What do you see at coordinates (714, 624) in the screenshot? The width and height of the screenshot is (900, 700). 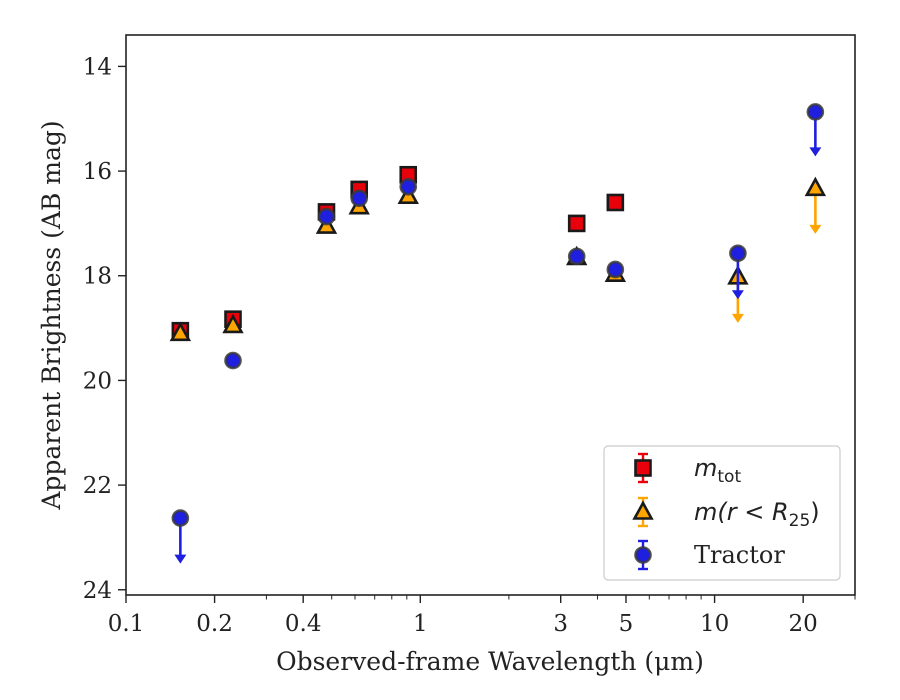 I see `x-tick-label: 10` at bounding box center [714, 624].